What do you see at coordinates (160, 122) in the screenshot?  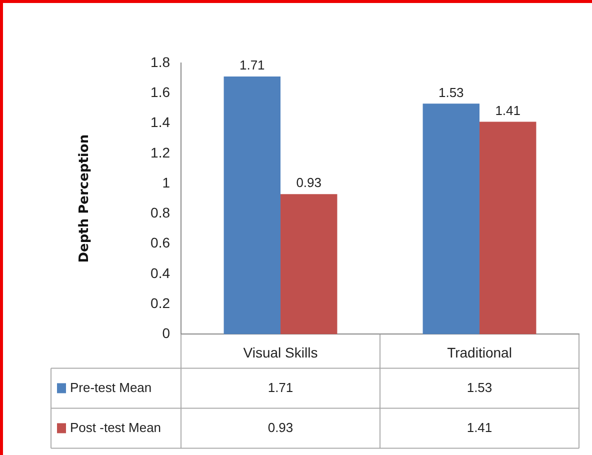 I see `y-tick-label: 1.4` at bounding box center [160, 122].